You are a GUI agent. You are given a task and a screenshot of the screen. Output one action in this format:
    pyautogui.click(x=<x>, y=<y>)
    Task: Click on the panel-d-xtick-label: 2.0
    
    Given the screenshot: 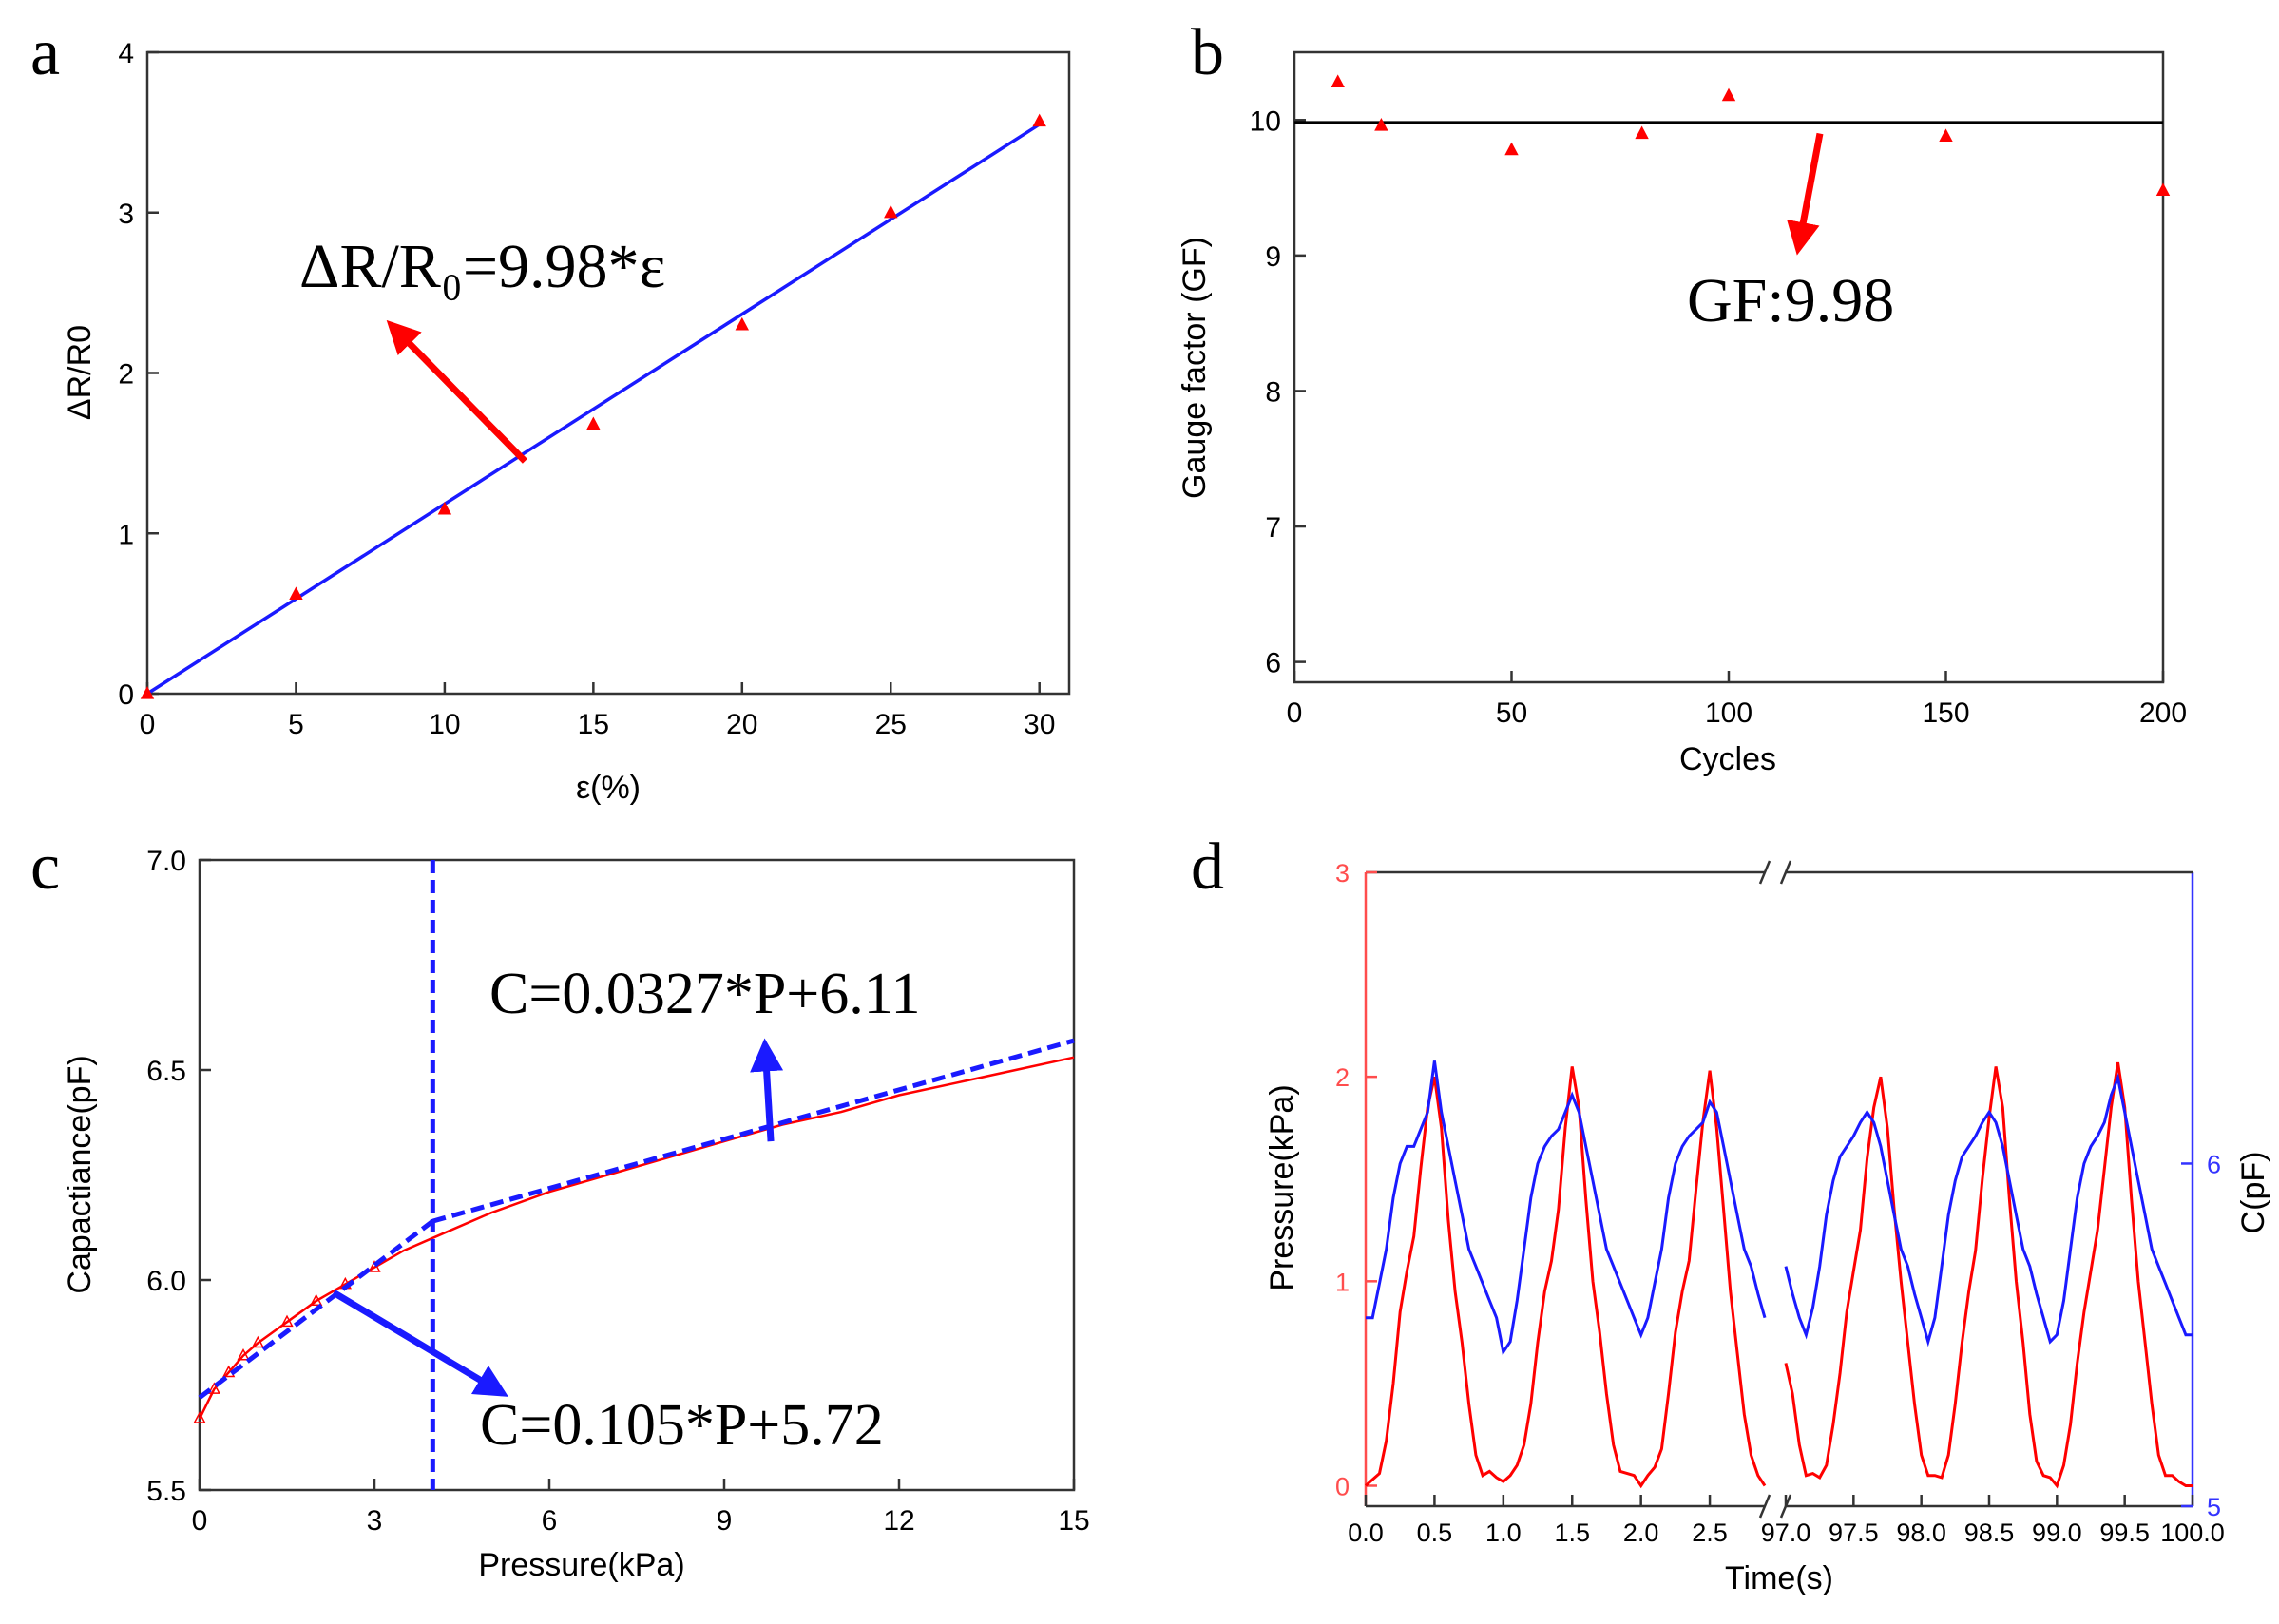 What is the action you would take?
    pyautogui.click(x=1641, y=1533)
    